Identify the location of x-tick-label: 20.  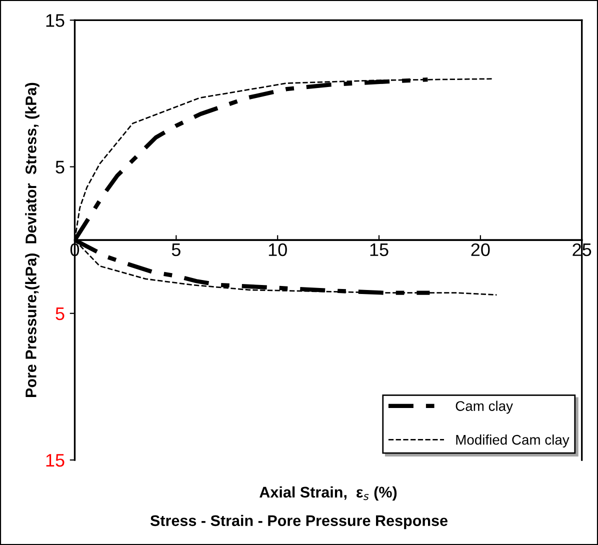
(480, 249).